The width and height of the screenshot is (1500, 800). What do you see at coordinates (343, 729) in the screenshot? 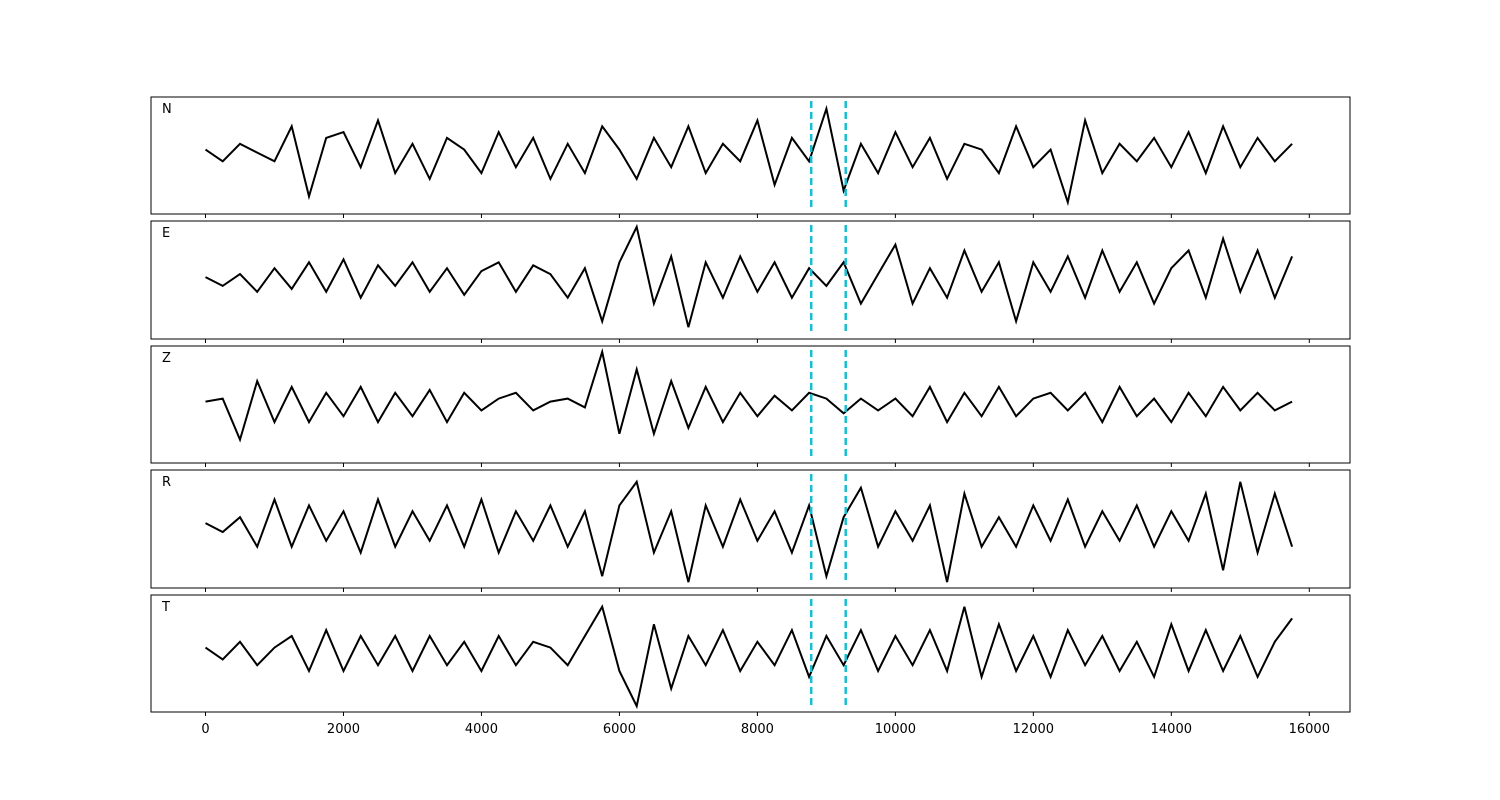
I see `x-tick-label: 2000` at bounding box center [343, 729].